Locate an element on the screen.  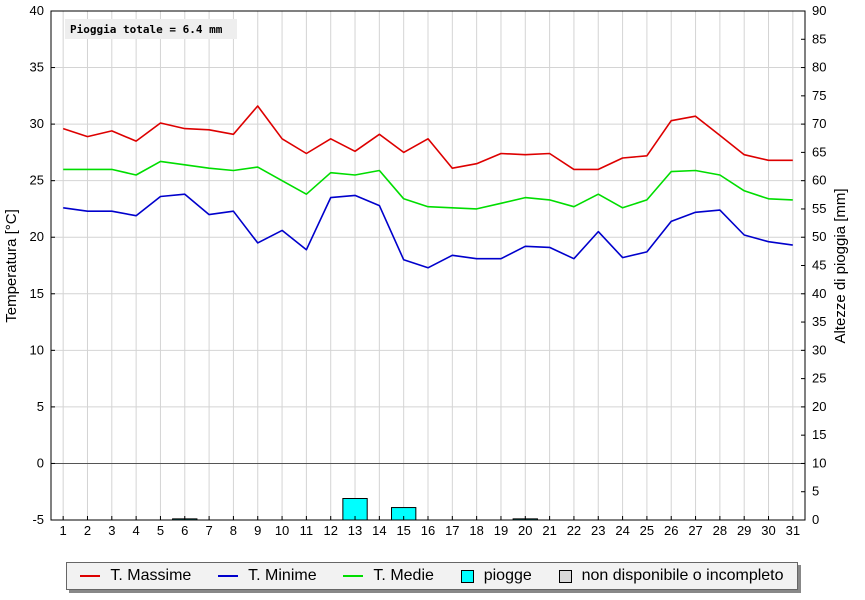
y2-tick-label: 30 is located at coordinates (819, 349).